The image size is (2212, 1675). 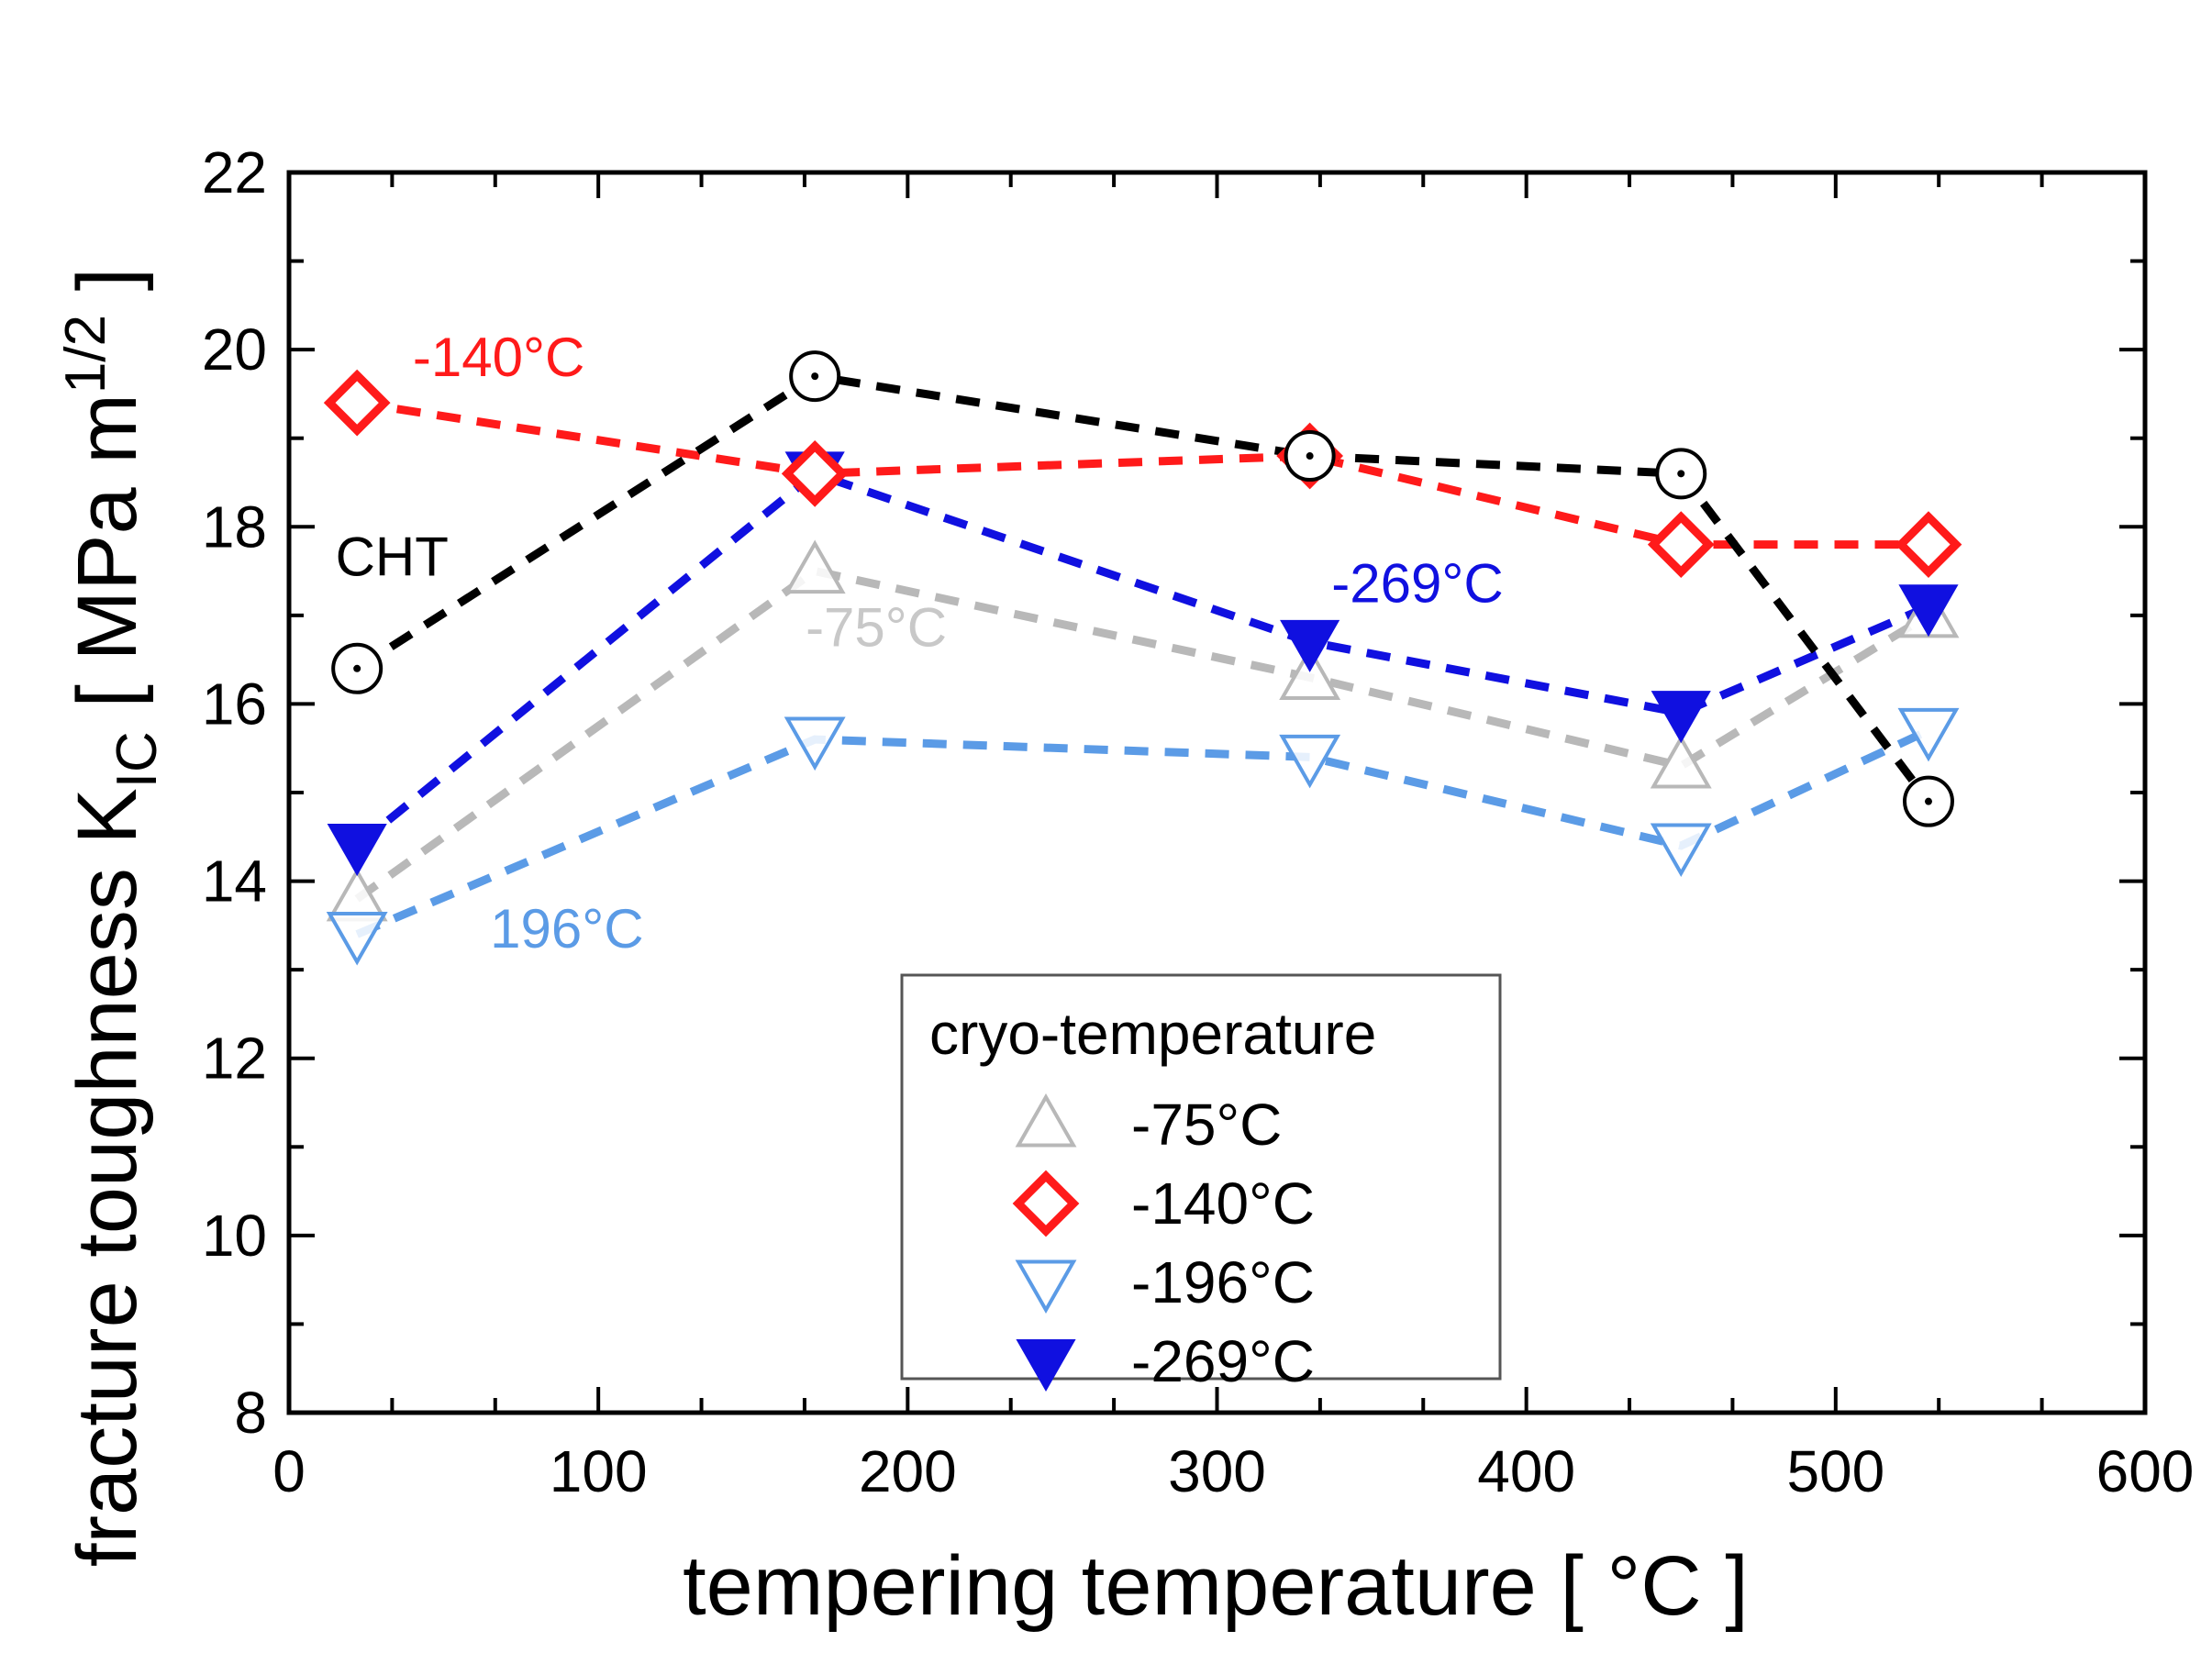 What do you see at coordinates (498, 357) in the screenshot?
I see `series-annotation: -140°C` at bounding box center [498, 357].